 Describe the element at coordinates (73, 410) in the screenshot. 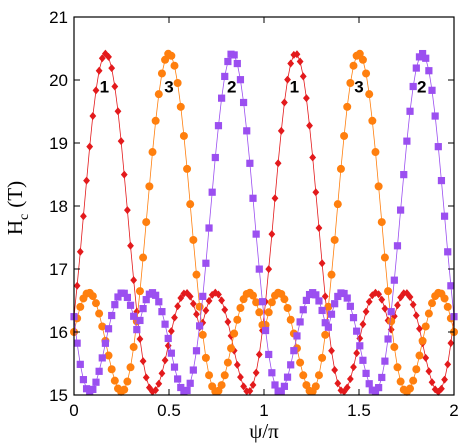

I see `x-tick-label: 0` at that location.